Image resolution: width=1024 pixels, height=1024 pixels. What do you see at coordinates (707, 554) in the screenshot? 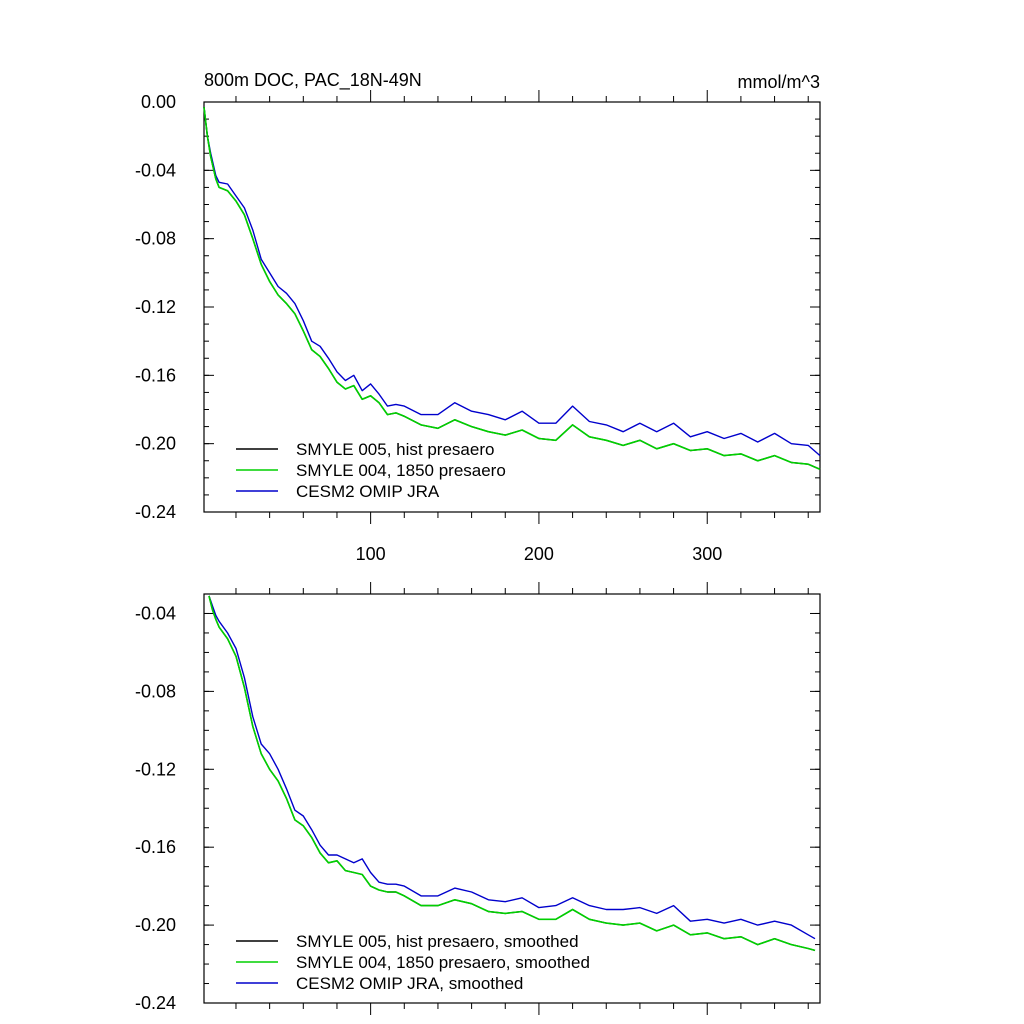
I see `x-tick-label: 300` at bounding box center [707, 554].